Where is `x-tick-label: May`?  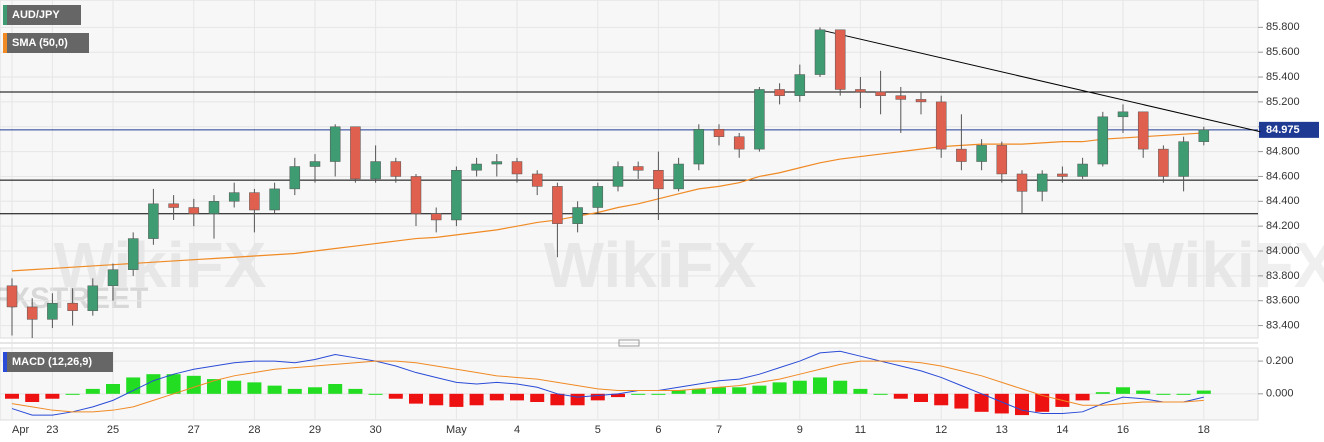 x-tick-label: May is located at coordinates (456, 430).